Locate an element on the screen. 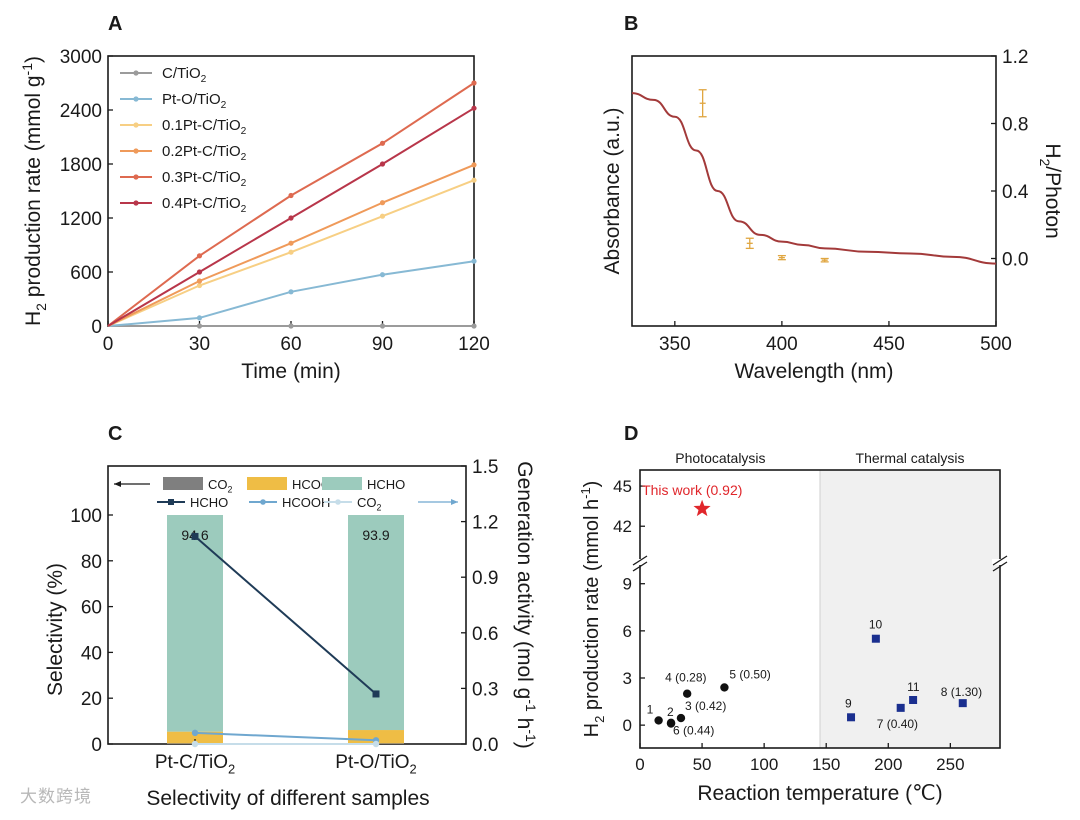 The image size is (1080, 820). watermark: 大数跨境 is located at coordinates (56, 797).